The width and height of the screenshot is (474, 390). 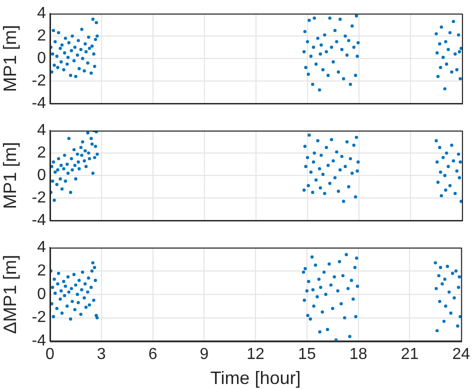 I want to click on x-tick-label: 18, so click(x=358, y=355).